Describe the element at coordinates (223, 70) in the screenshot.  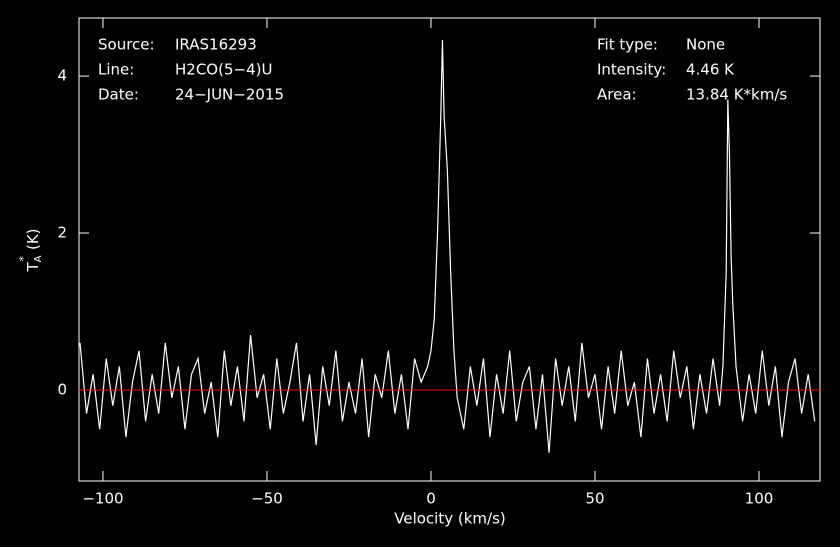
I see `info-value: H2CO(5−4)U` at that location.